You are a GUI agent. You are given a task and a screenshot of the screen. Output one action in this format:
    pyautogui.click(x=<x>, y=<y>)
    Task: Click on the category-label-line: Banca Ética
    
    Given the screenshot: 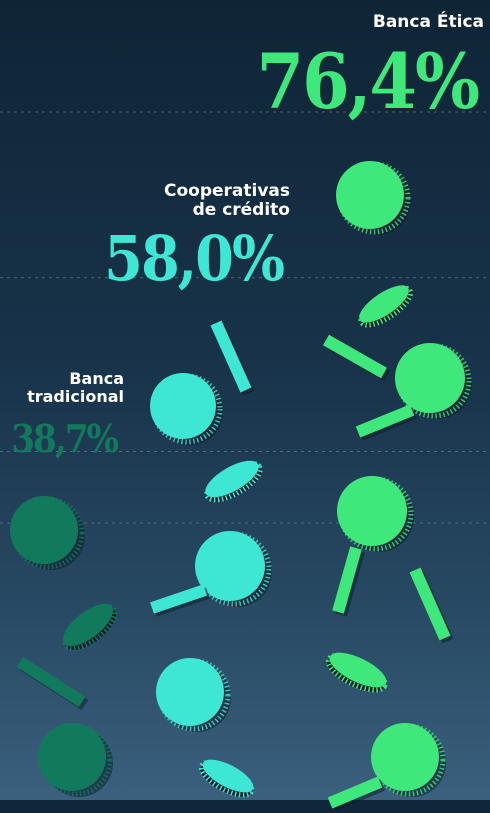 What is the action you would take?
    pyautogui.click(x=428, y=22)
    